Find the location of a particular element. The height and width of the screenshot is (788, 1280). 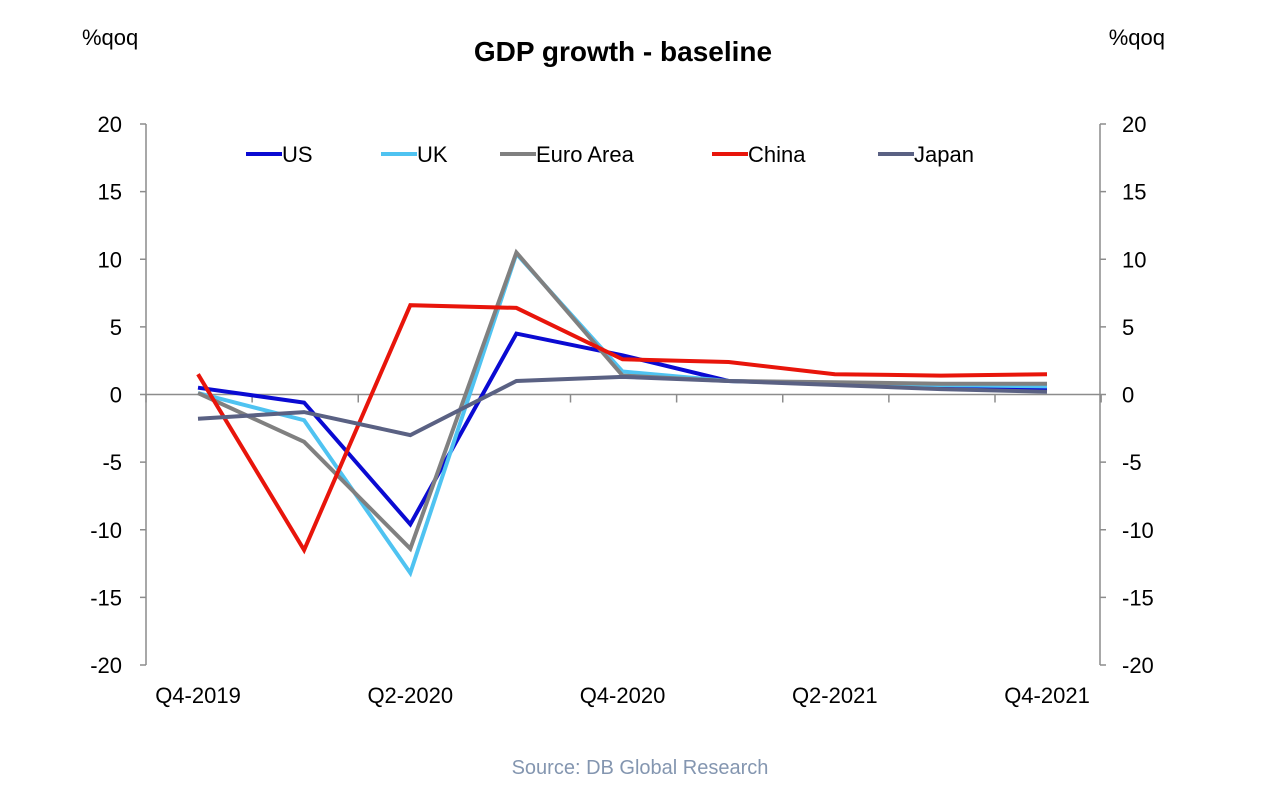

left-y-tick-label: -20 is located at coordinates (106, 665).